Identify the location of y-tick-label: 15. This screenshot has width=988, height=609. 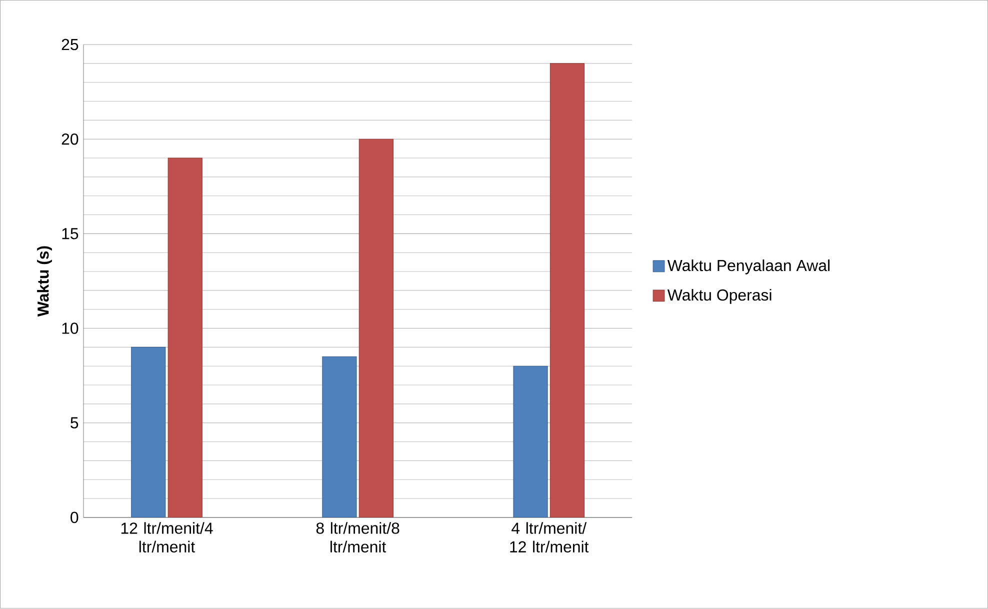
(70, 234).